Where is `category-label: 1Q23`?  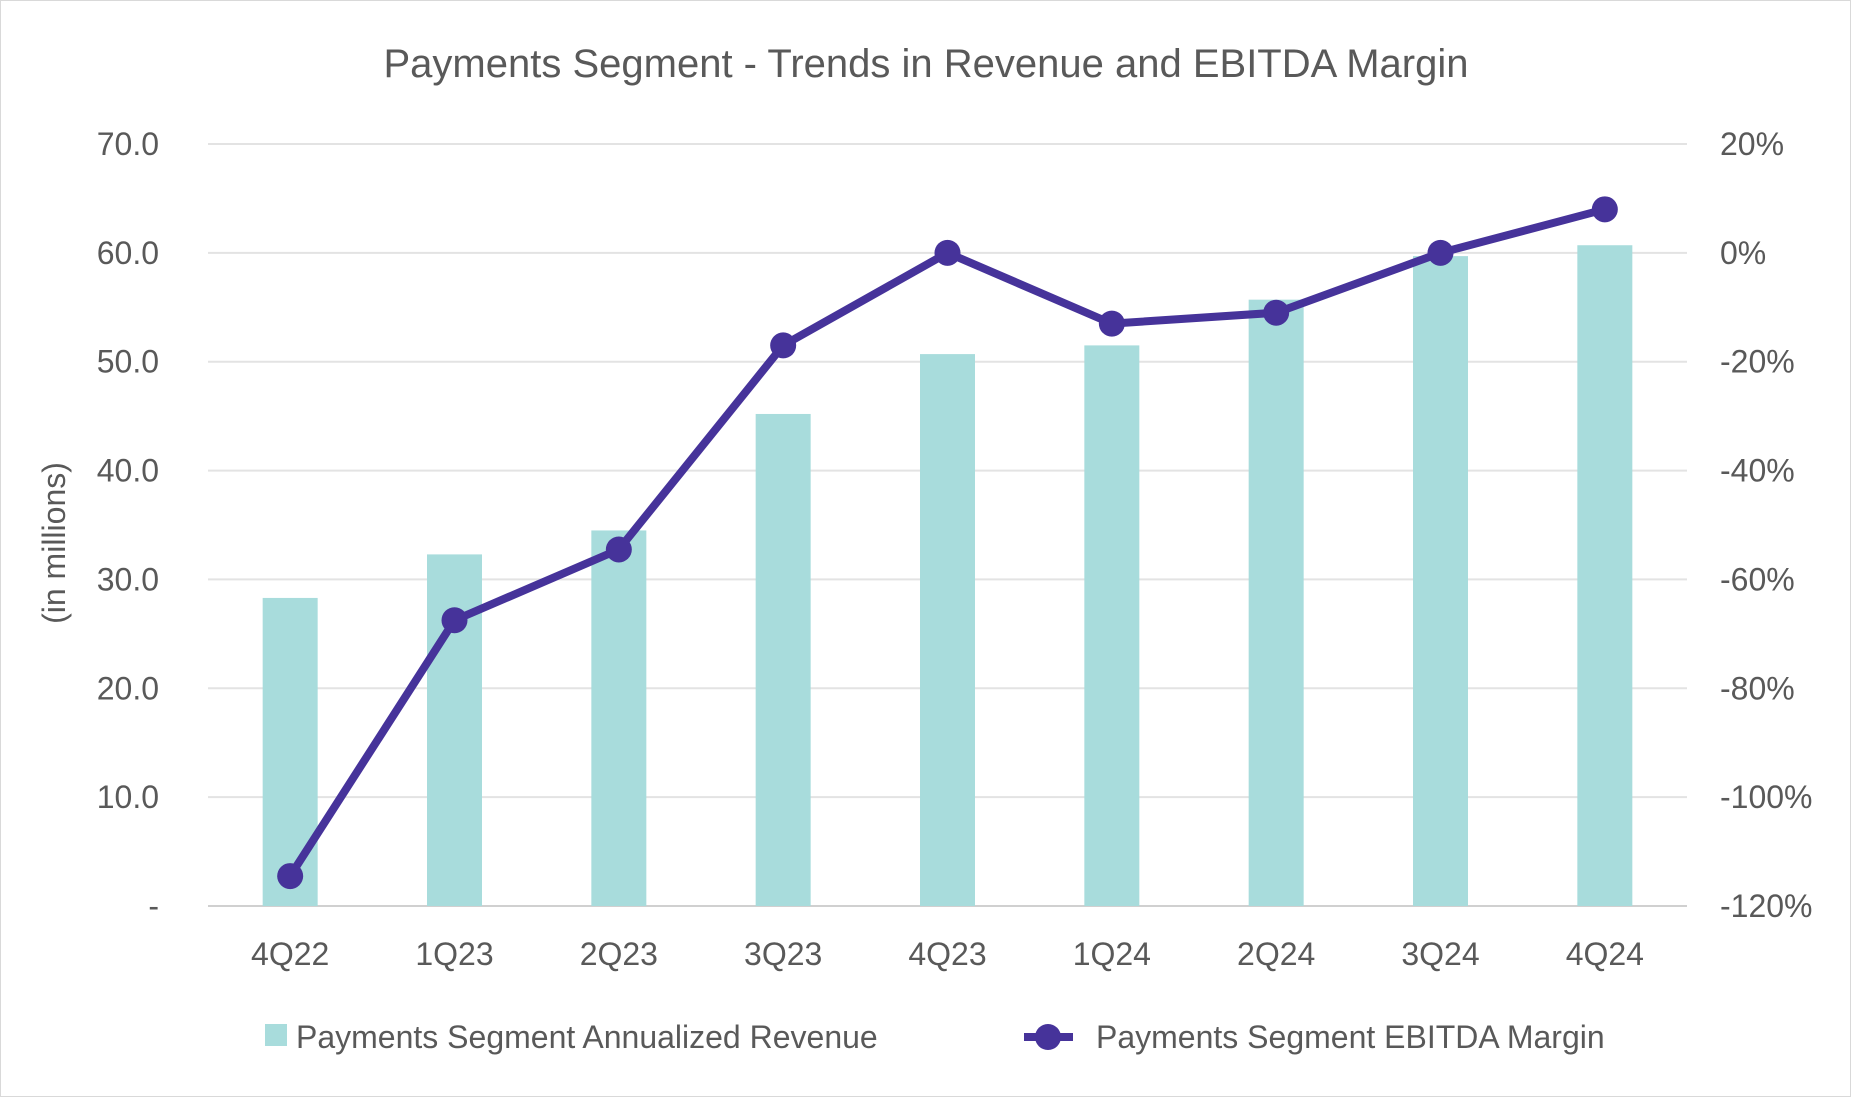
category-label: 1Q23 is located at coordinates (454, 954).